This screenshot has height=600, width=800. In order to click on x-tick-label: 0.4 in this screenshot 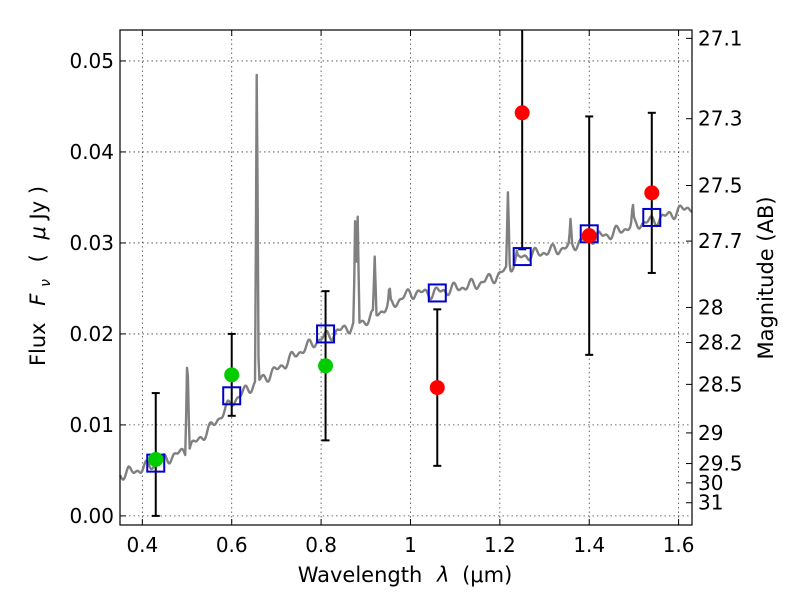, I will do `click(142, 545)`.